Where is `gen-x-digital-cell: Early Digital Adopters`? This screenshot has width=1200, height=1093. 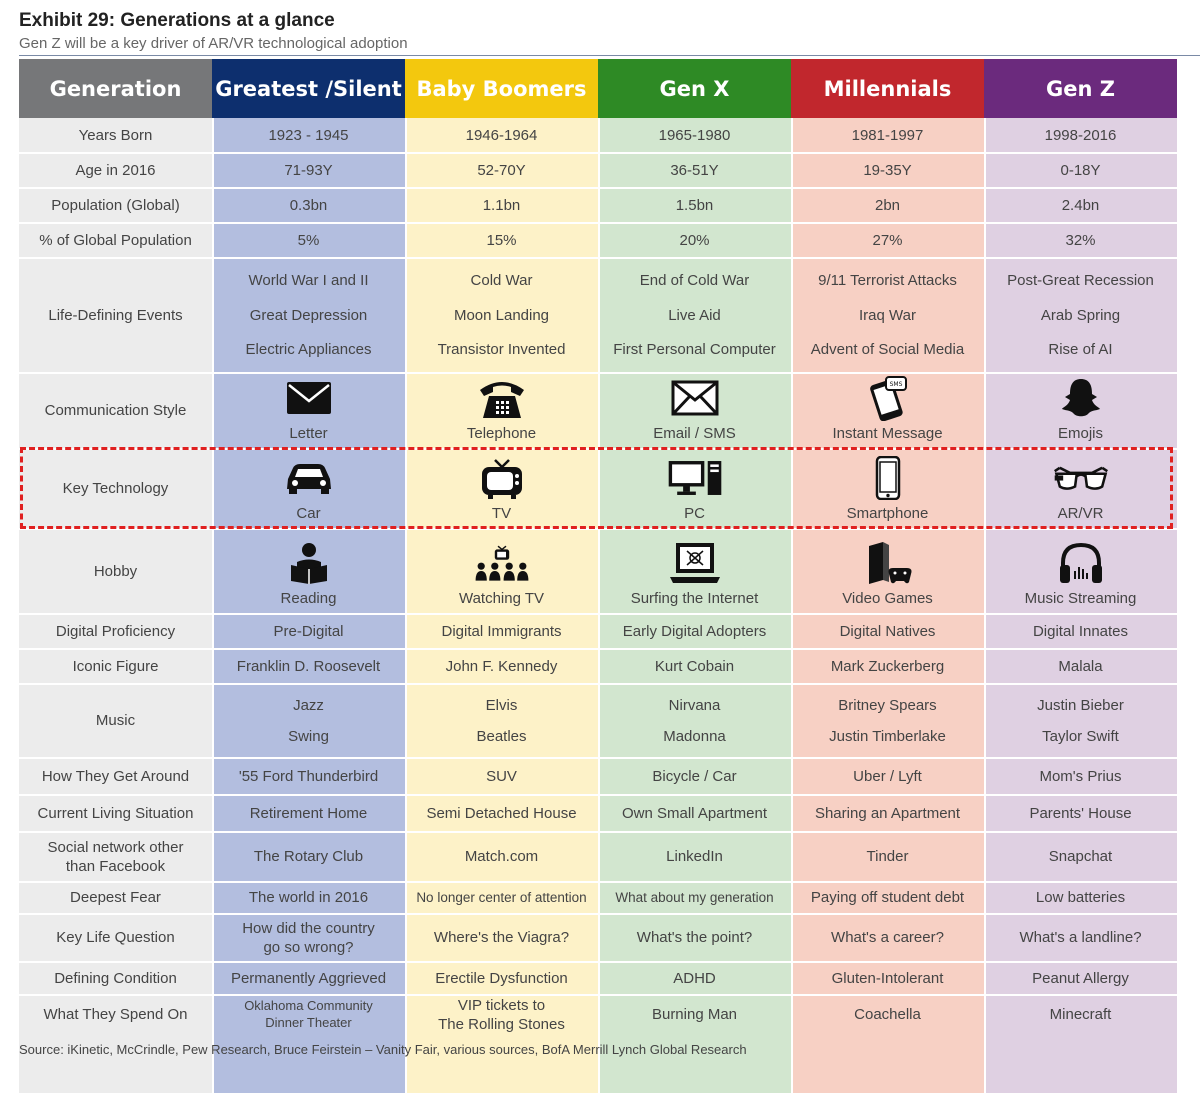 gen-x-digital-cell: Early Digital Adopters is located at coordinates (694, 631).